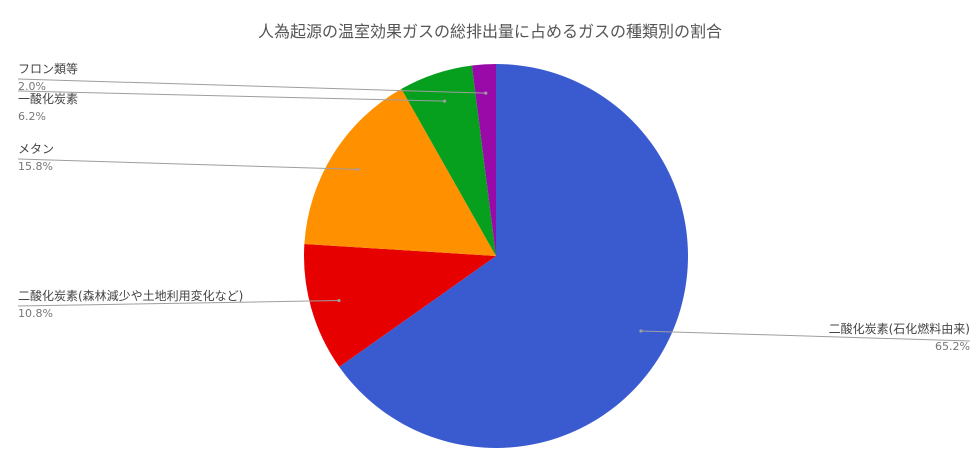  I want to click on slice-label: 二酸化炭素(森林減少や土地利用変化など), so click(130, 295).